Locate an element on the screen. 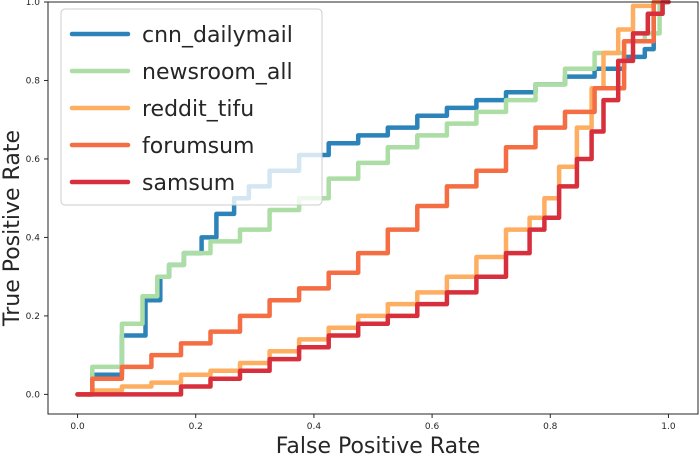  y-axis-ticks: 0.0 0.2 0.4 0.6 0.8 1.0 is located at coordinates (37, 200).